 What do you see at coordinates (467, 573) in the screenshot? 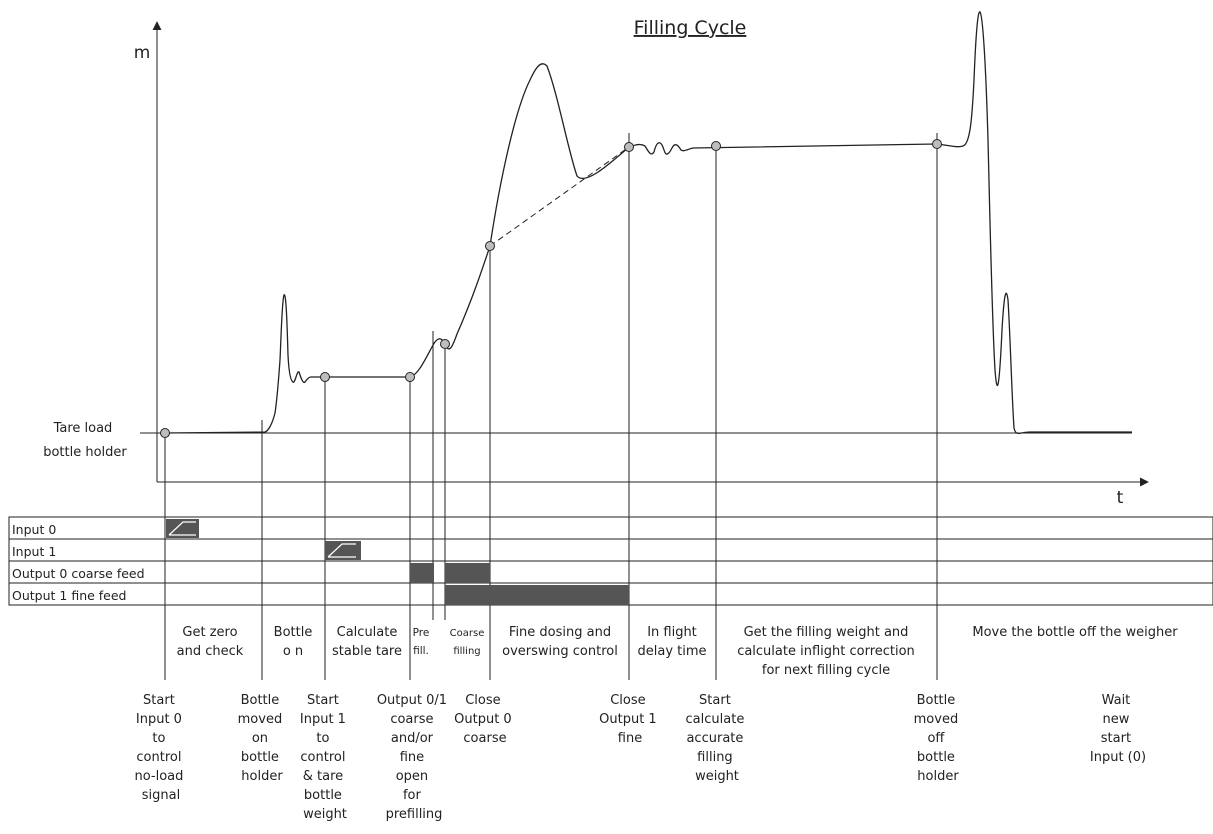
I see `output0-coarse-bar` at bounding box center [467, 573].